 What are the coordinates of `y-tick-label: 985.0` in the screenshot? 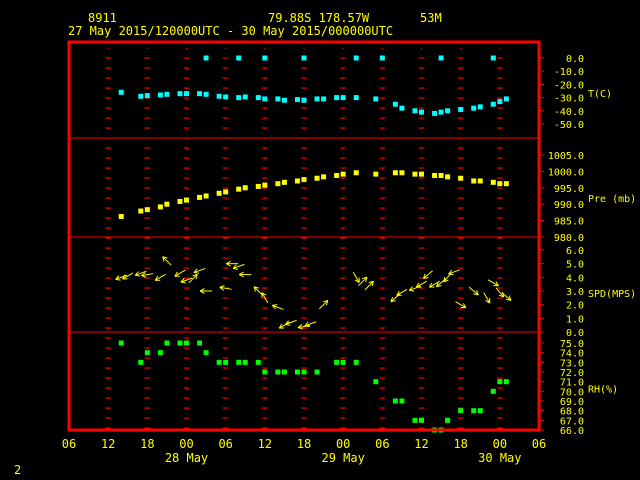 It's located at (569, 222).